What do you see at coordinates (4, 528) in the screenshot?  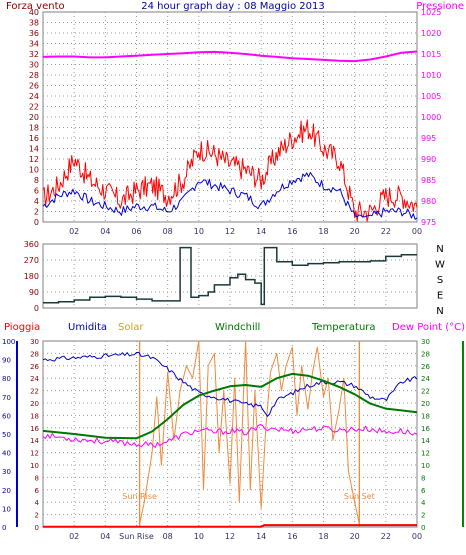 I see `humidity-y-tick: 0` at bounding box center [4, 528].